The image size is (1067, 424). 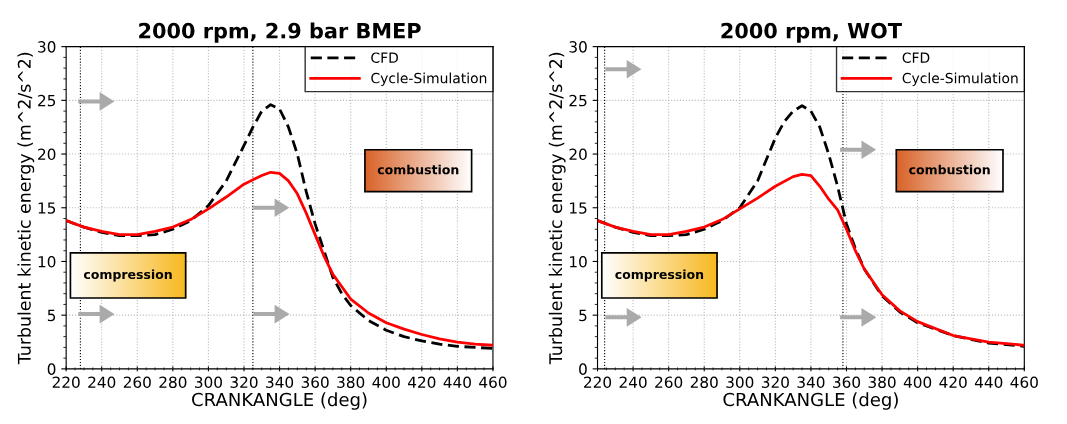 I want to click on chart-title: 2000 rpm, WOT, so click(x=811, y=32).